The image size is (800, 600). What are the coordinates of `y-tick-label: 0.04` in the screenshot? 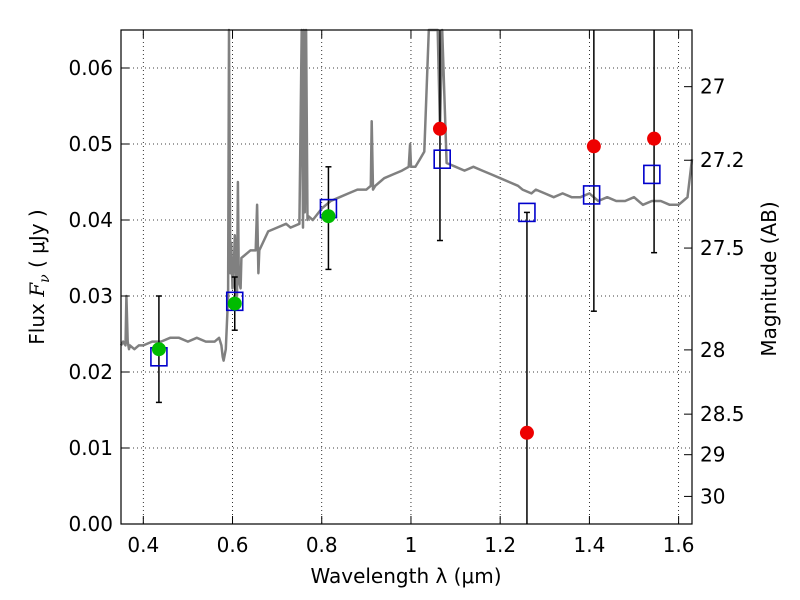 It's located at (90, 220).